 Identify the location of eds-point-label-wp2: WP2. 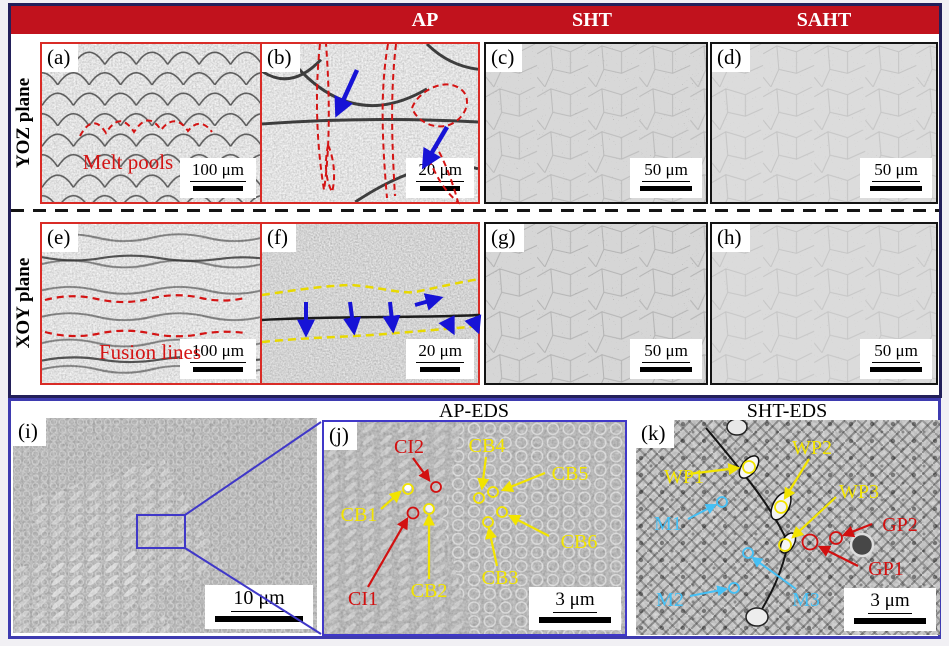
(812, 448).